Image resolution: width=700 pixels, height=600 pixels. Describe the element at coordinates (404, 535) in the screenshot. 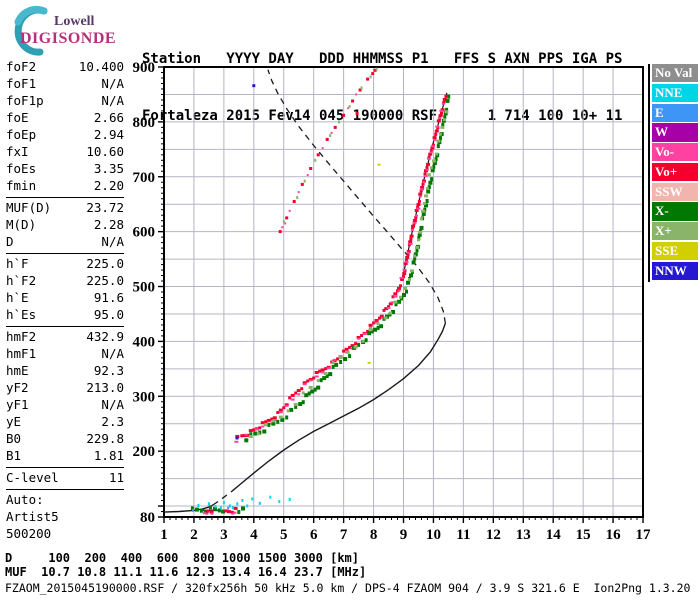

I see `x-axis-label: 9` at that location.